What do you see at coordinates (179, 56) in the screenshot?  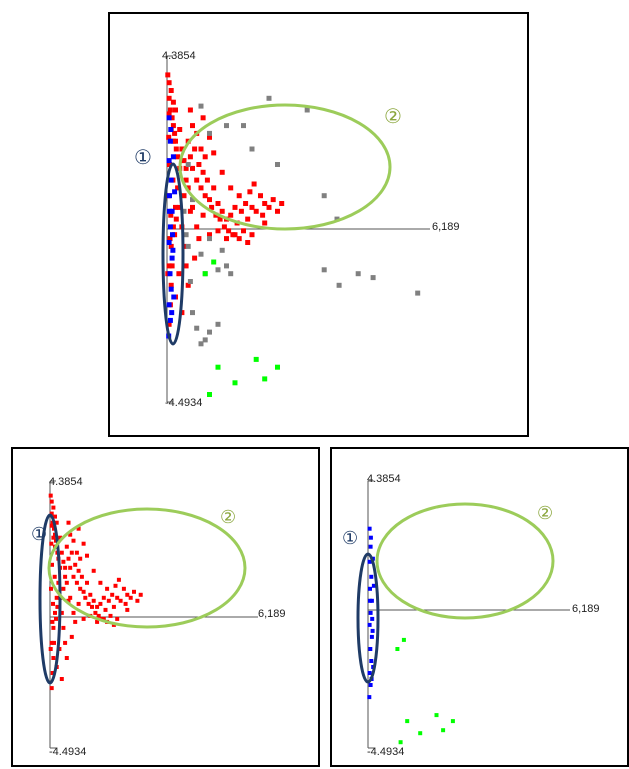 I see `y-max-label: 4.3854` at bounding box center [179, 56].